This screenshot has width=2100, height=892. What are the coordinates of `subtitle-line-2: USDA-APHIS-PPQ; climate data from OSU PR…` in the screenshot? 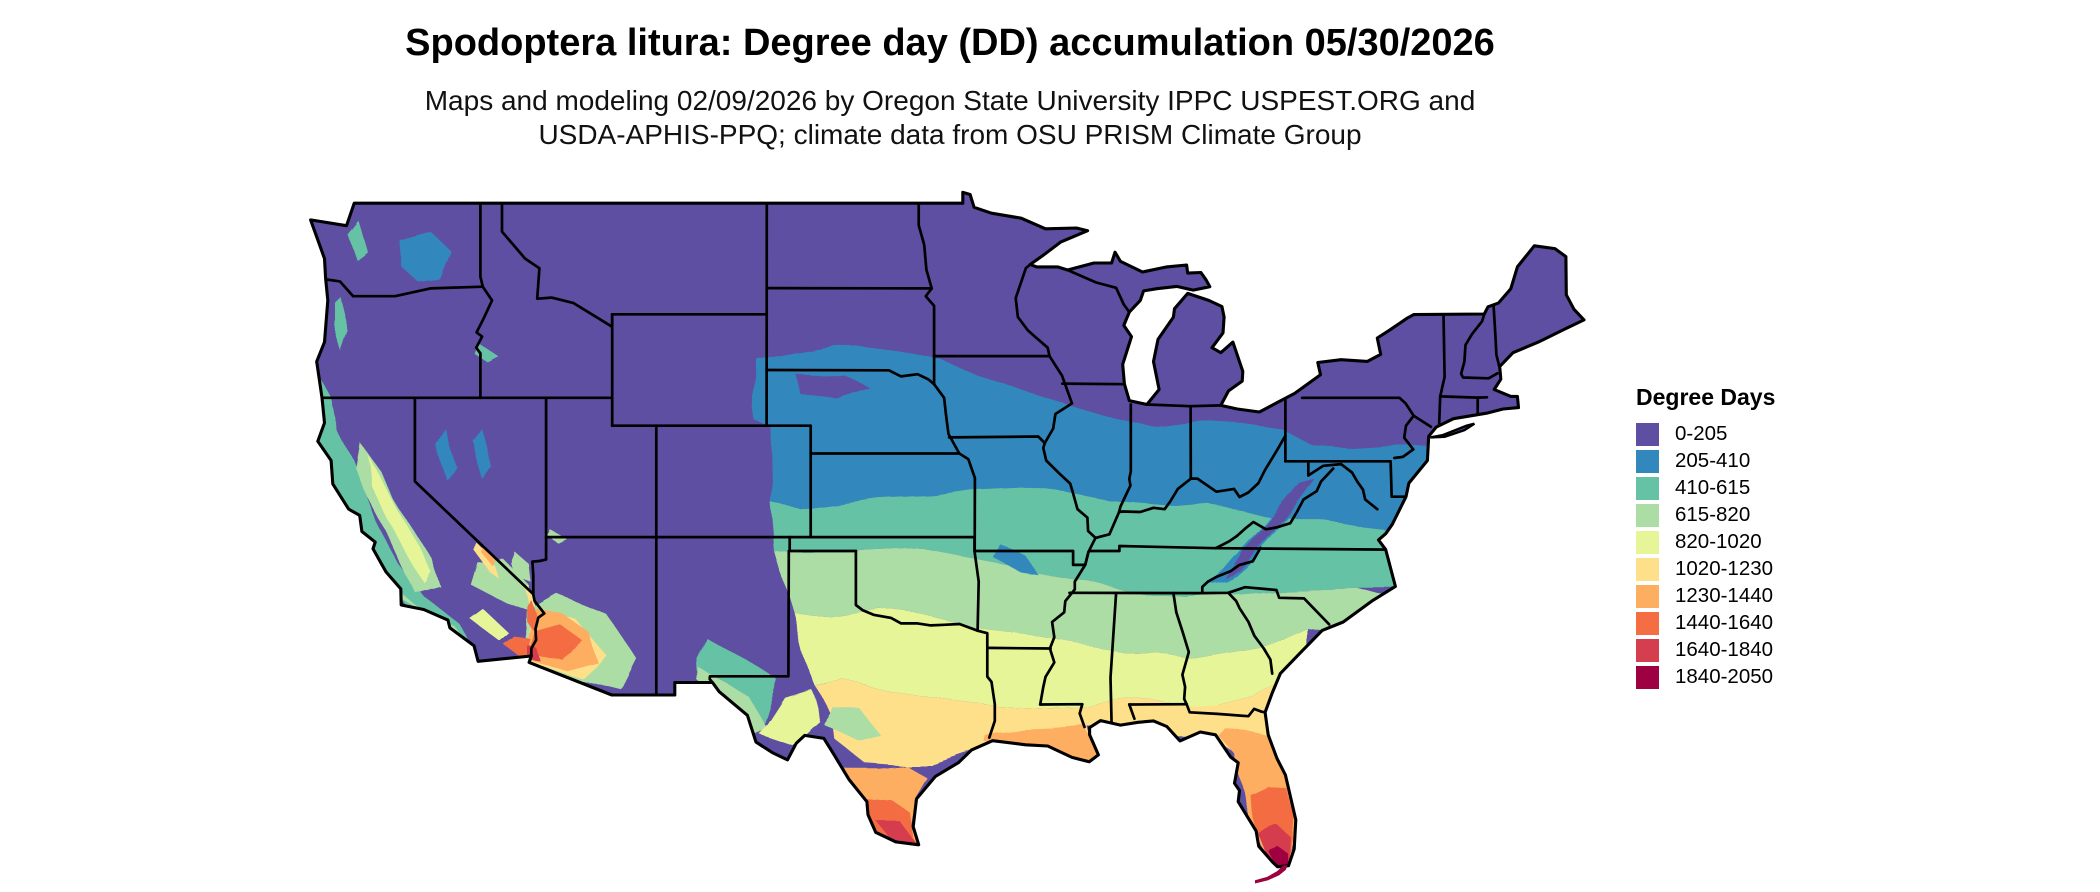 It's located at (950, 135).